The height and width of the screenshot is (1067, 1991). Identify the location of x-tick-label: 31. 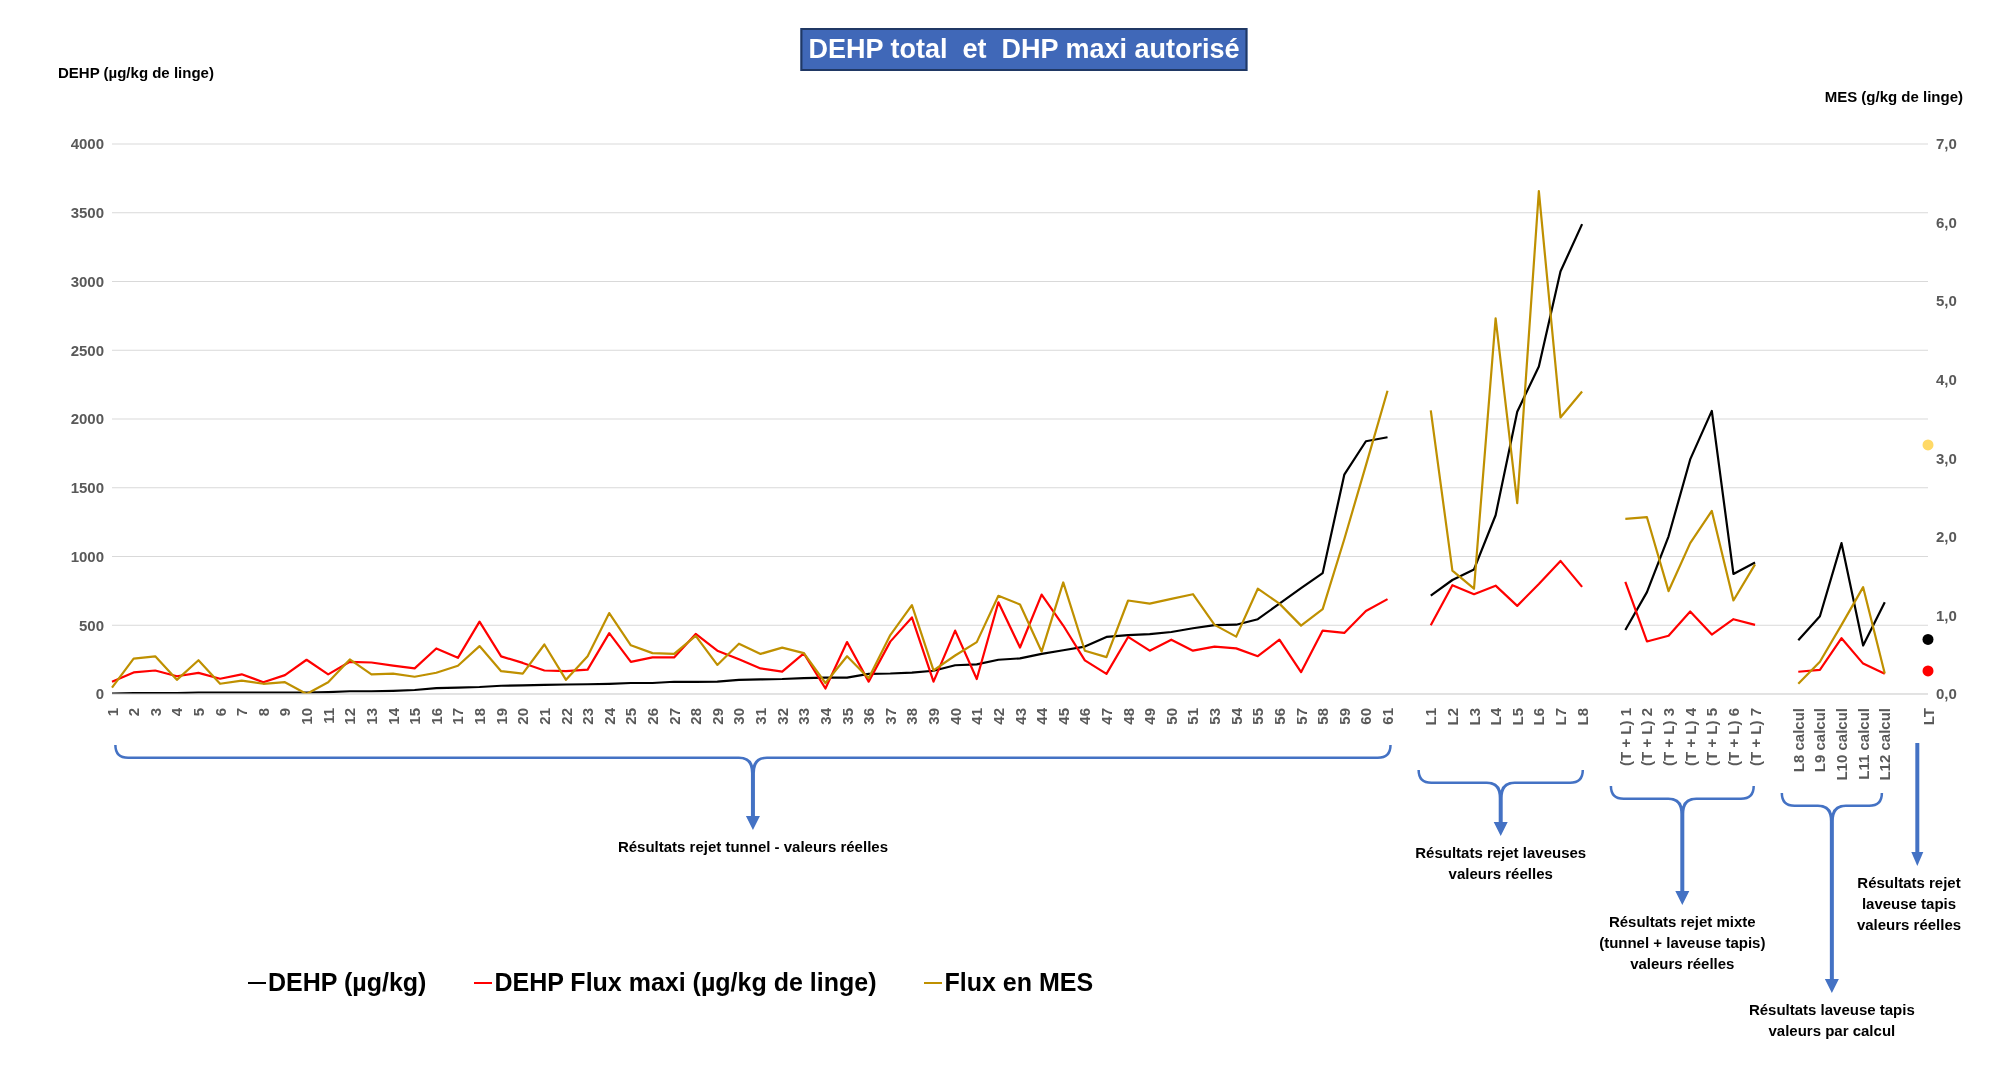
(761, 716).